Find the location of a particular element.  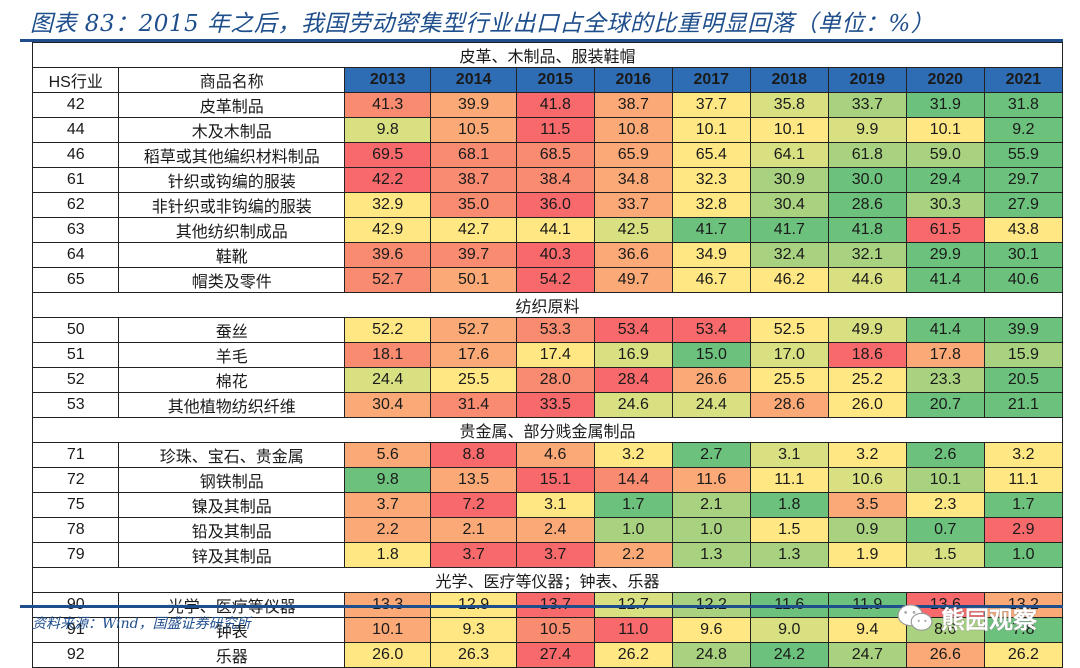

value-cell: 17.4 is located at coordinates (555, 355).